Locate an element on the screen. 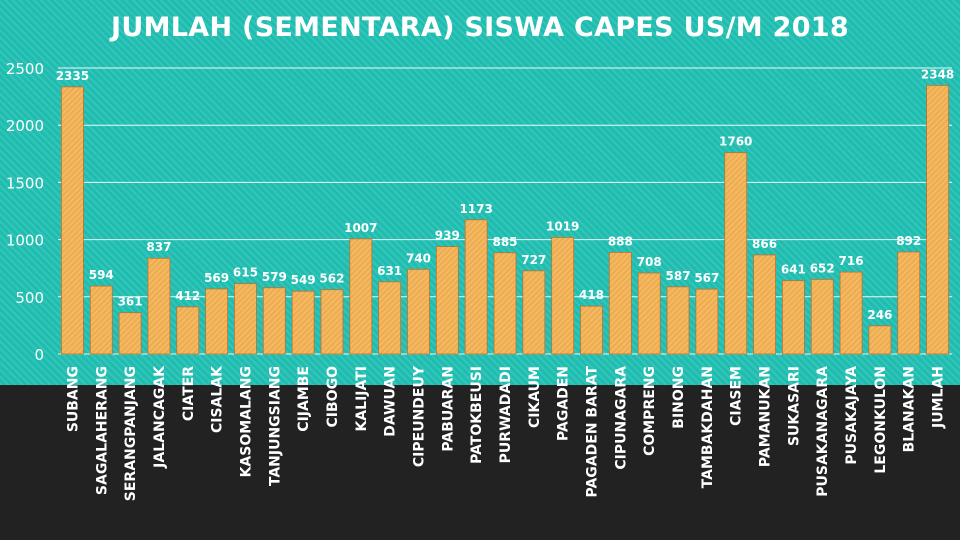 This screenshot has width=960, height=540. data-label: 2335 is located at coordinates (72, 76).